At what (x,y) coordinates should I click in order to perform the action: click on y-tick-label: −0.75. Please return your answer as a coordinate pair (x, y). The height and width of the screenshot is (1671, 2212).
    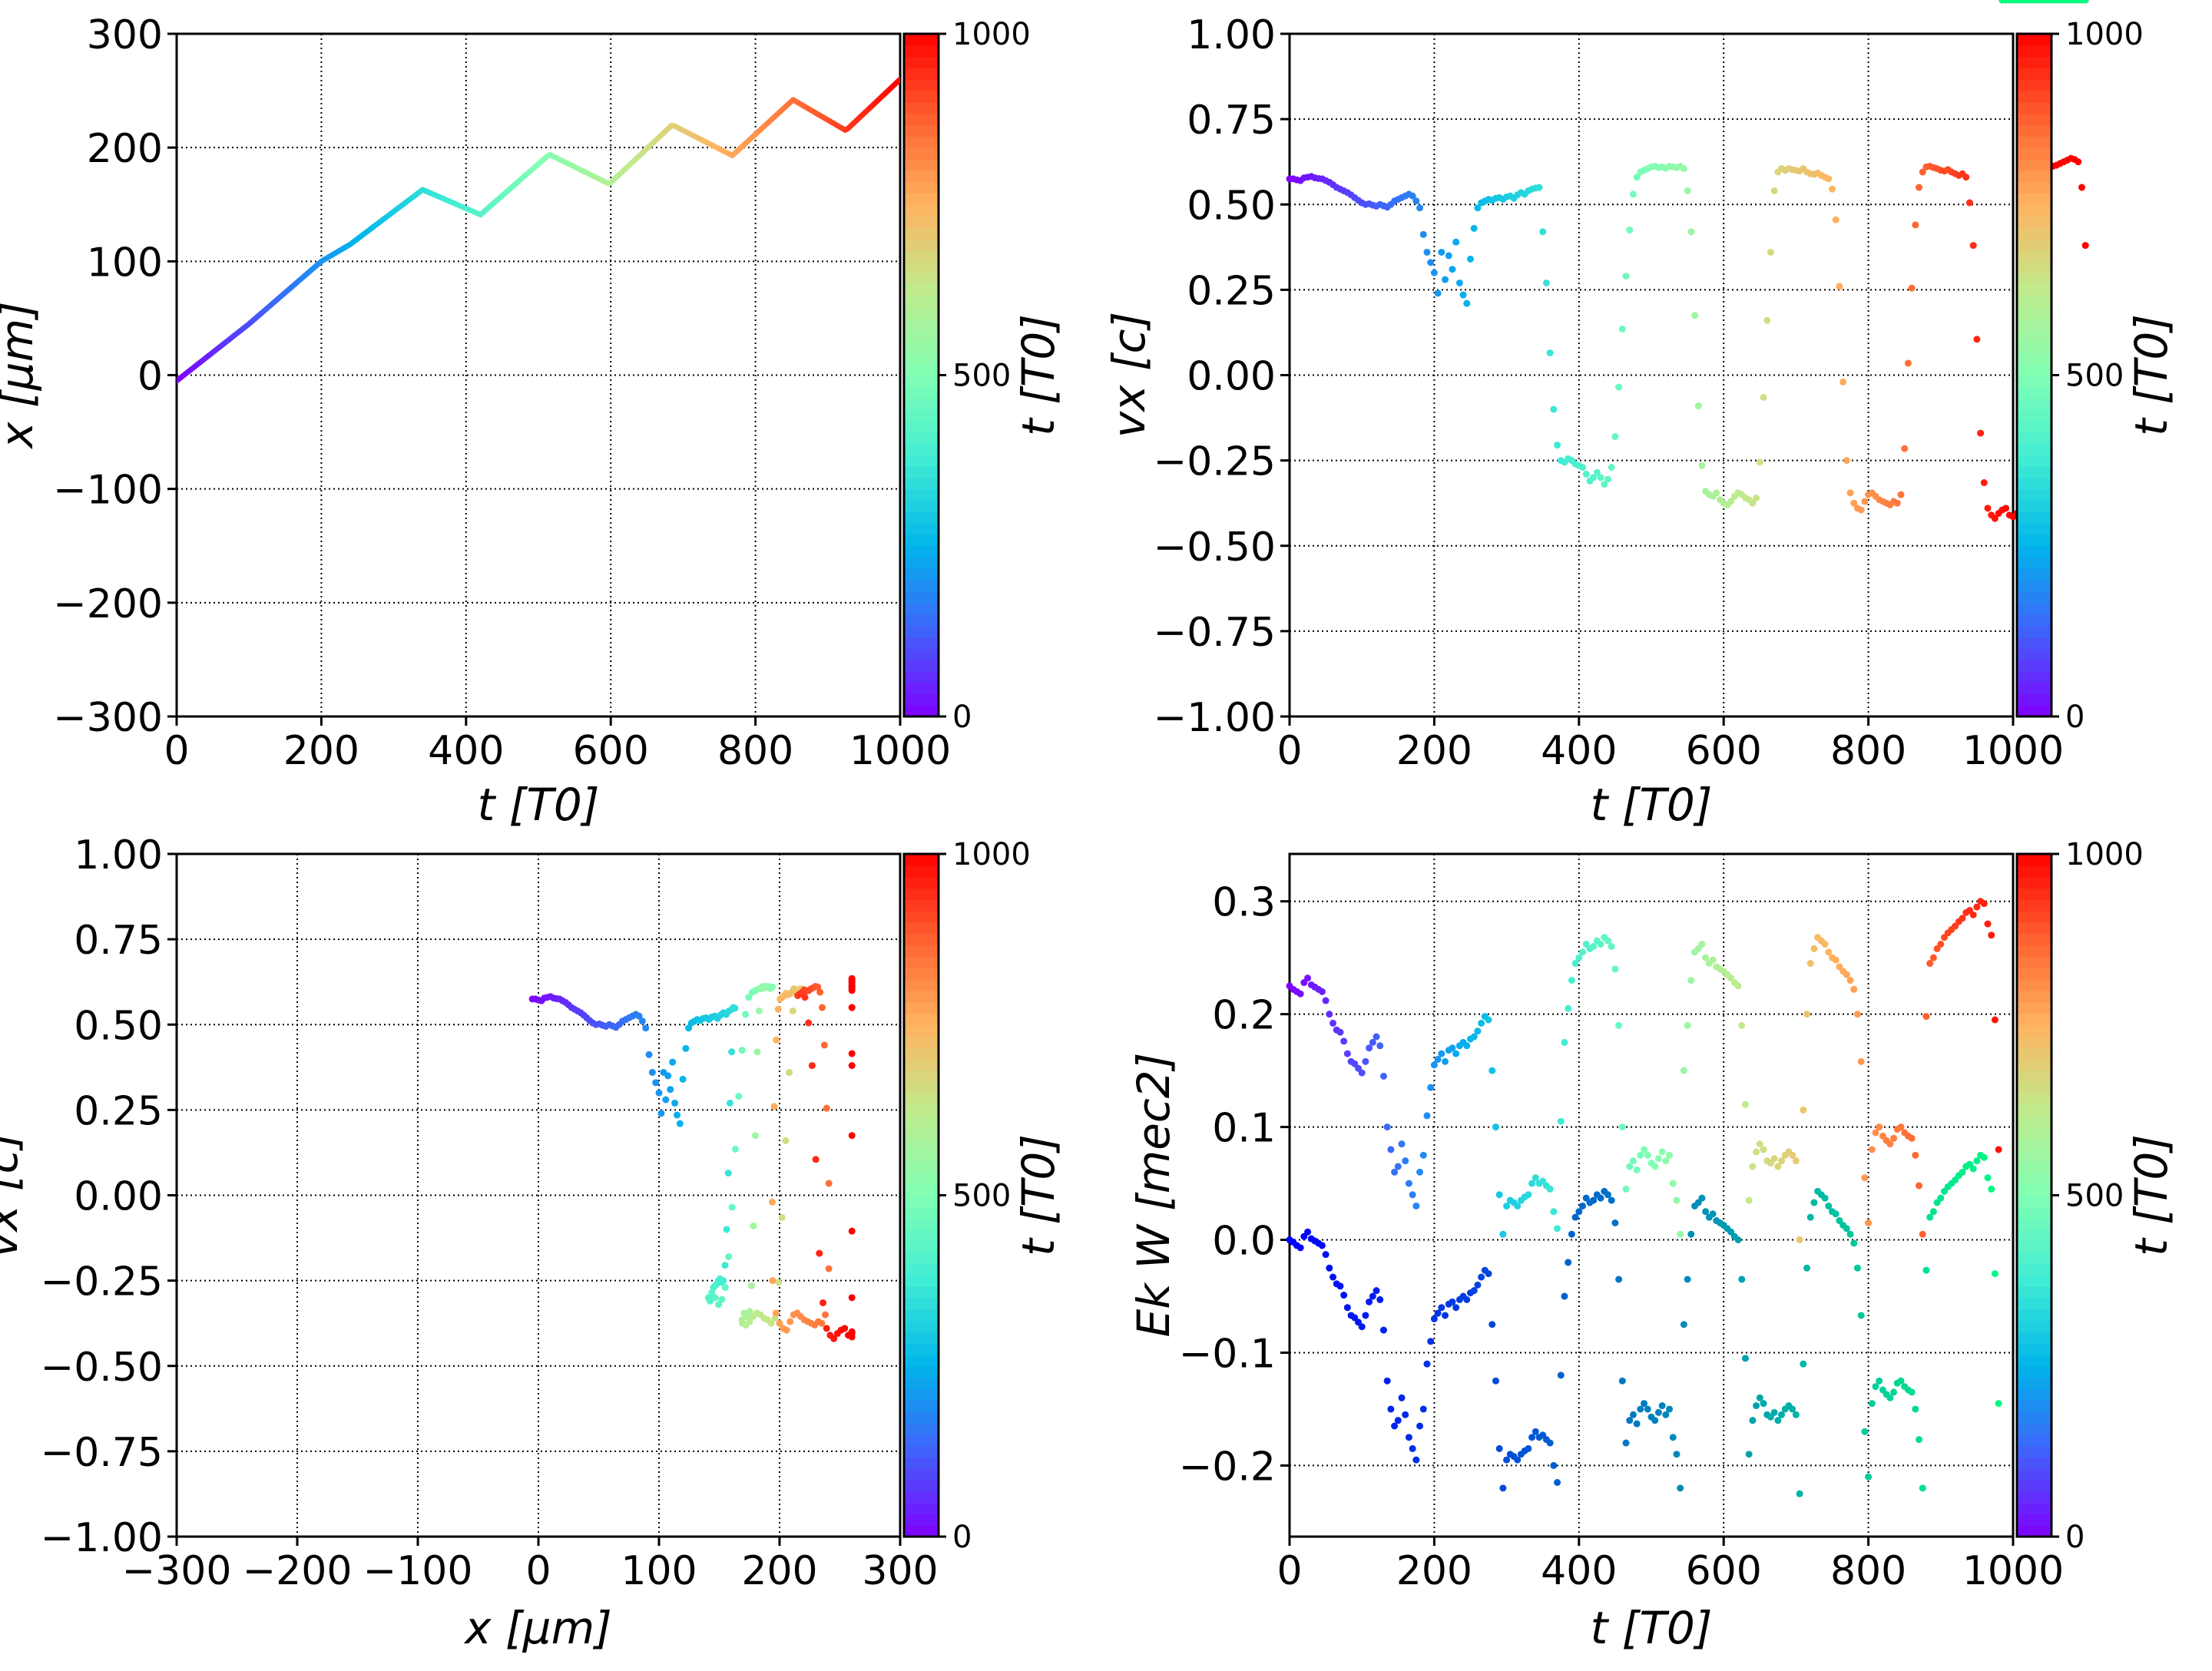
    Looking at the image, I should click on (1215, 633).